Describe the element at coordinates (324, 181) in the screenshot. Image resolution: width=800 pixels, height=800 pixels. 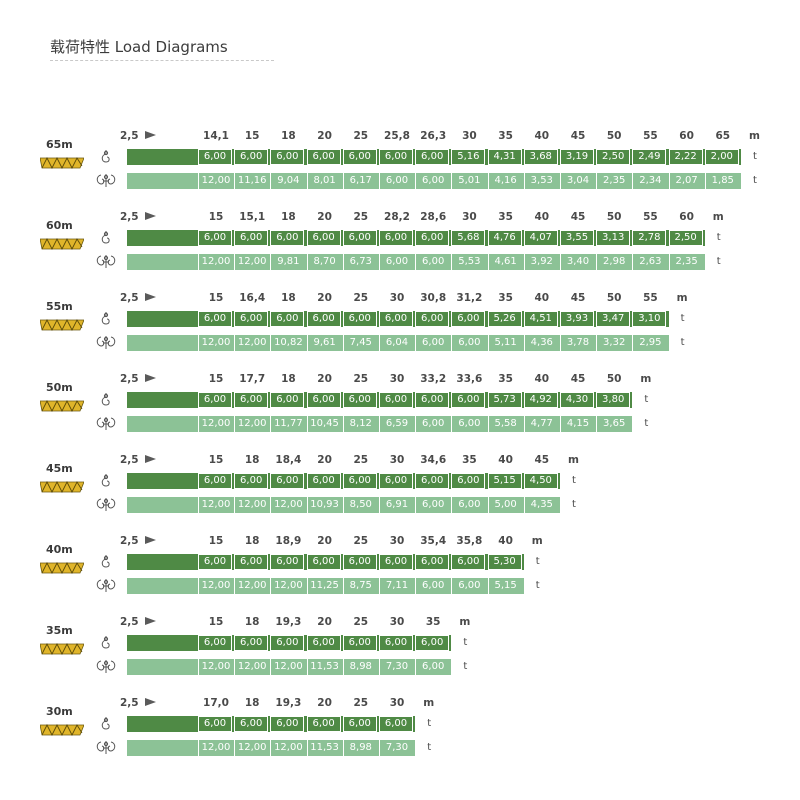
I see `load-value-cell: 8,01` at that location.